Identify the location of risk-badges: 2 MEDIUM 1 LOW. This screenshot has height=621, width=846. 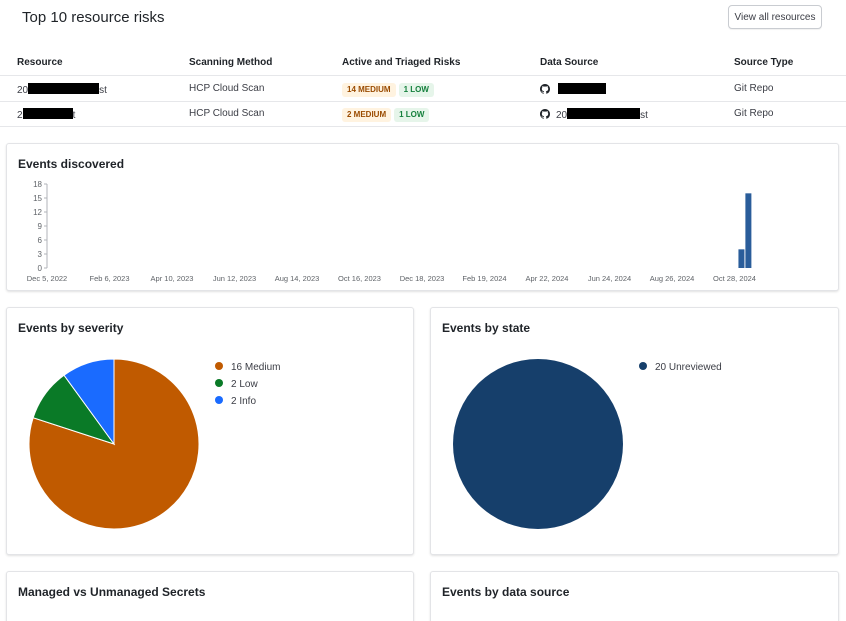
(387, 115).